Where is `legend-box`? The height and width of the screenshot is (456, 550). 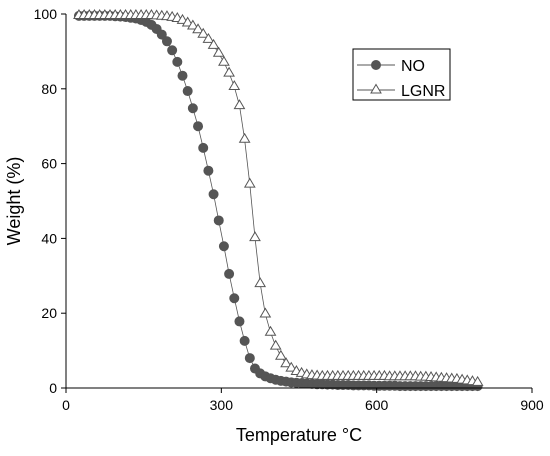
legend-box is located at coordinates (401, 74).